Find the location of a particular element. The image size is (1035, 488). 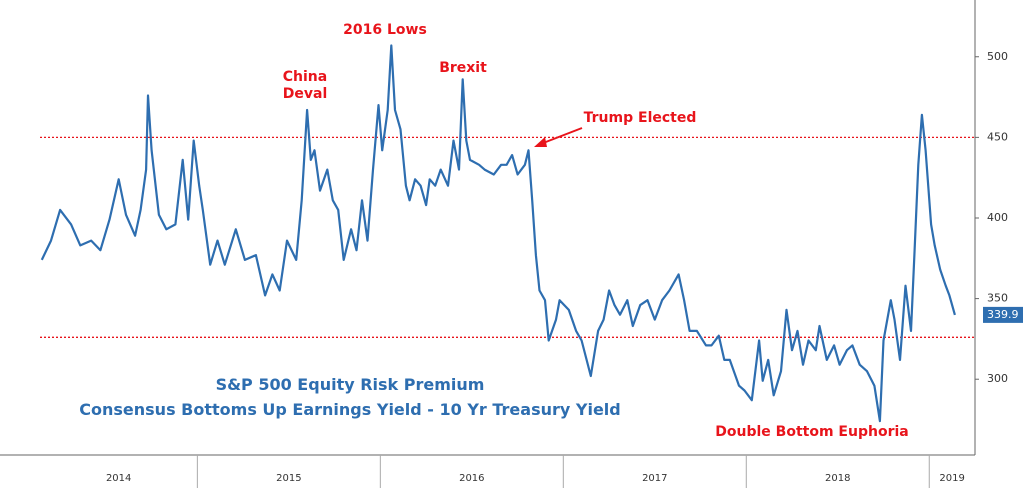

annotation: Trump Elected is located at coordinates (640, 118).